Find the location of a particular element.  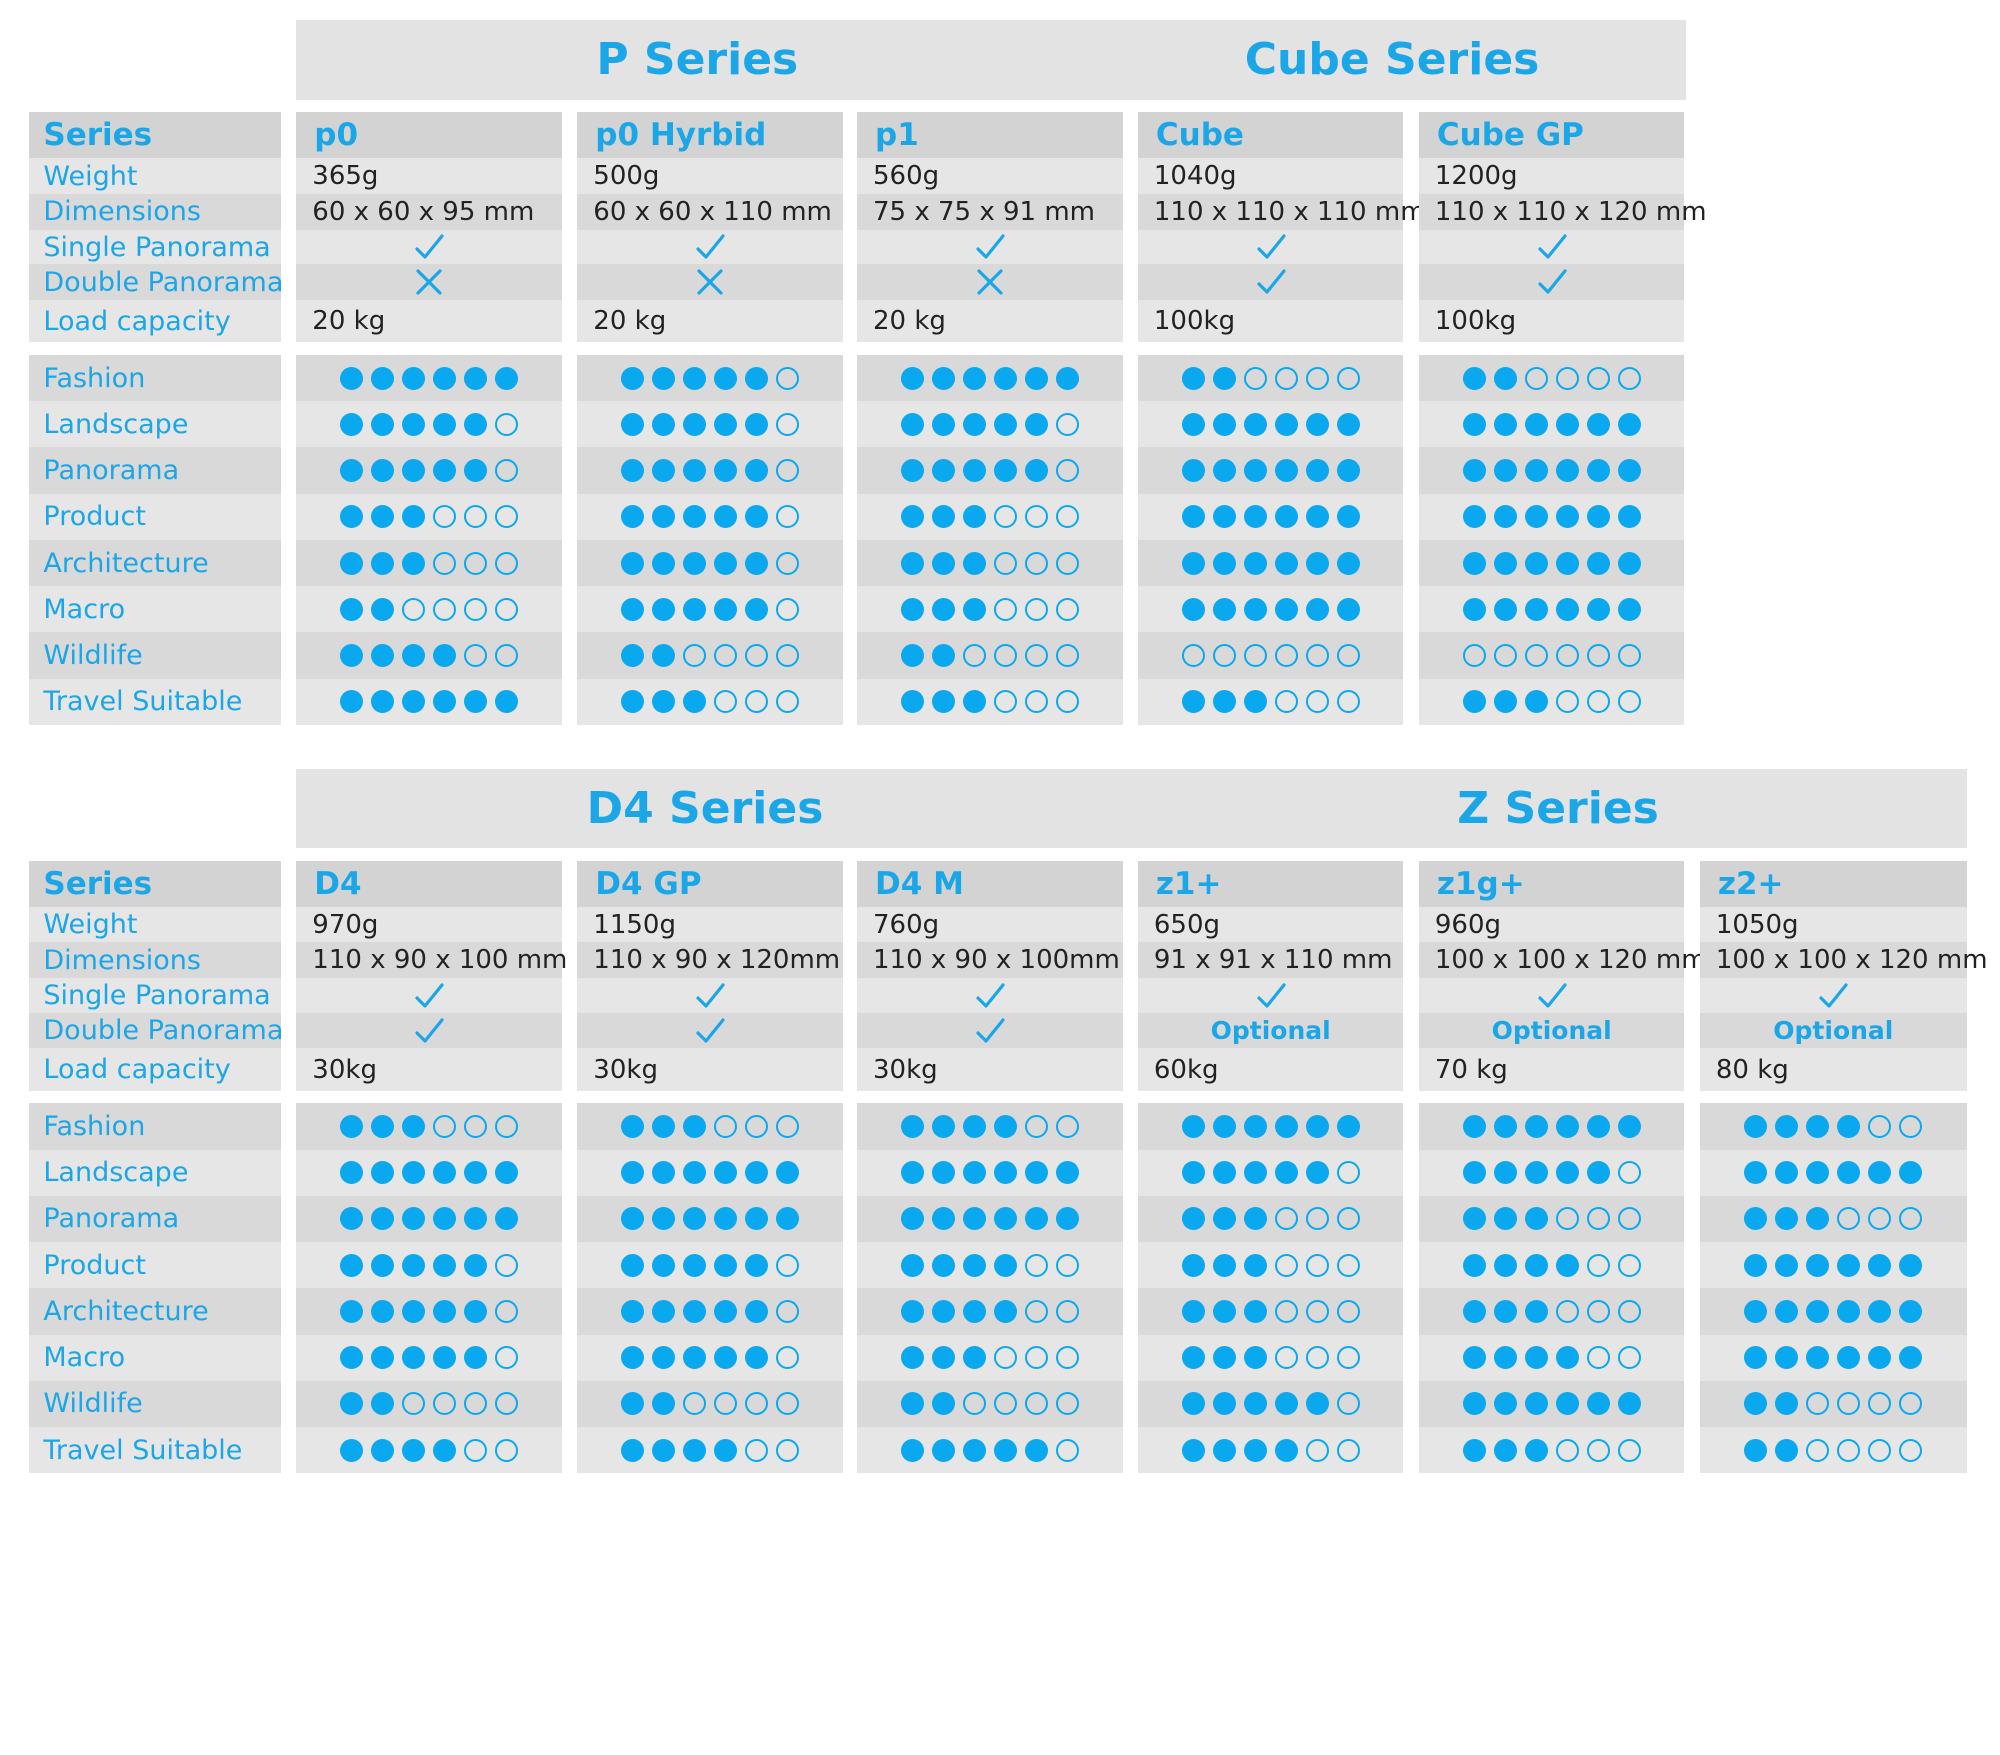

spec-label-cell: Double Panorama is located at coordinates (156, 1030).